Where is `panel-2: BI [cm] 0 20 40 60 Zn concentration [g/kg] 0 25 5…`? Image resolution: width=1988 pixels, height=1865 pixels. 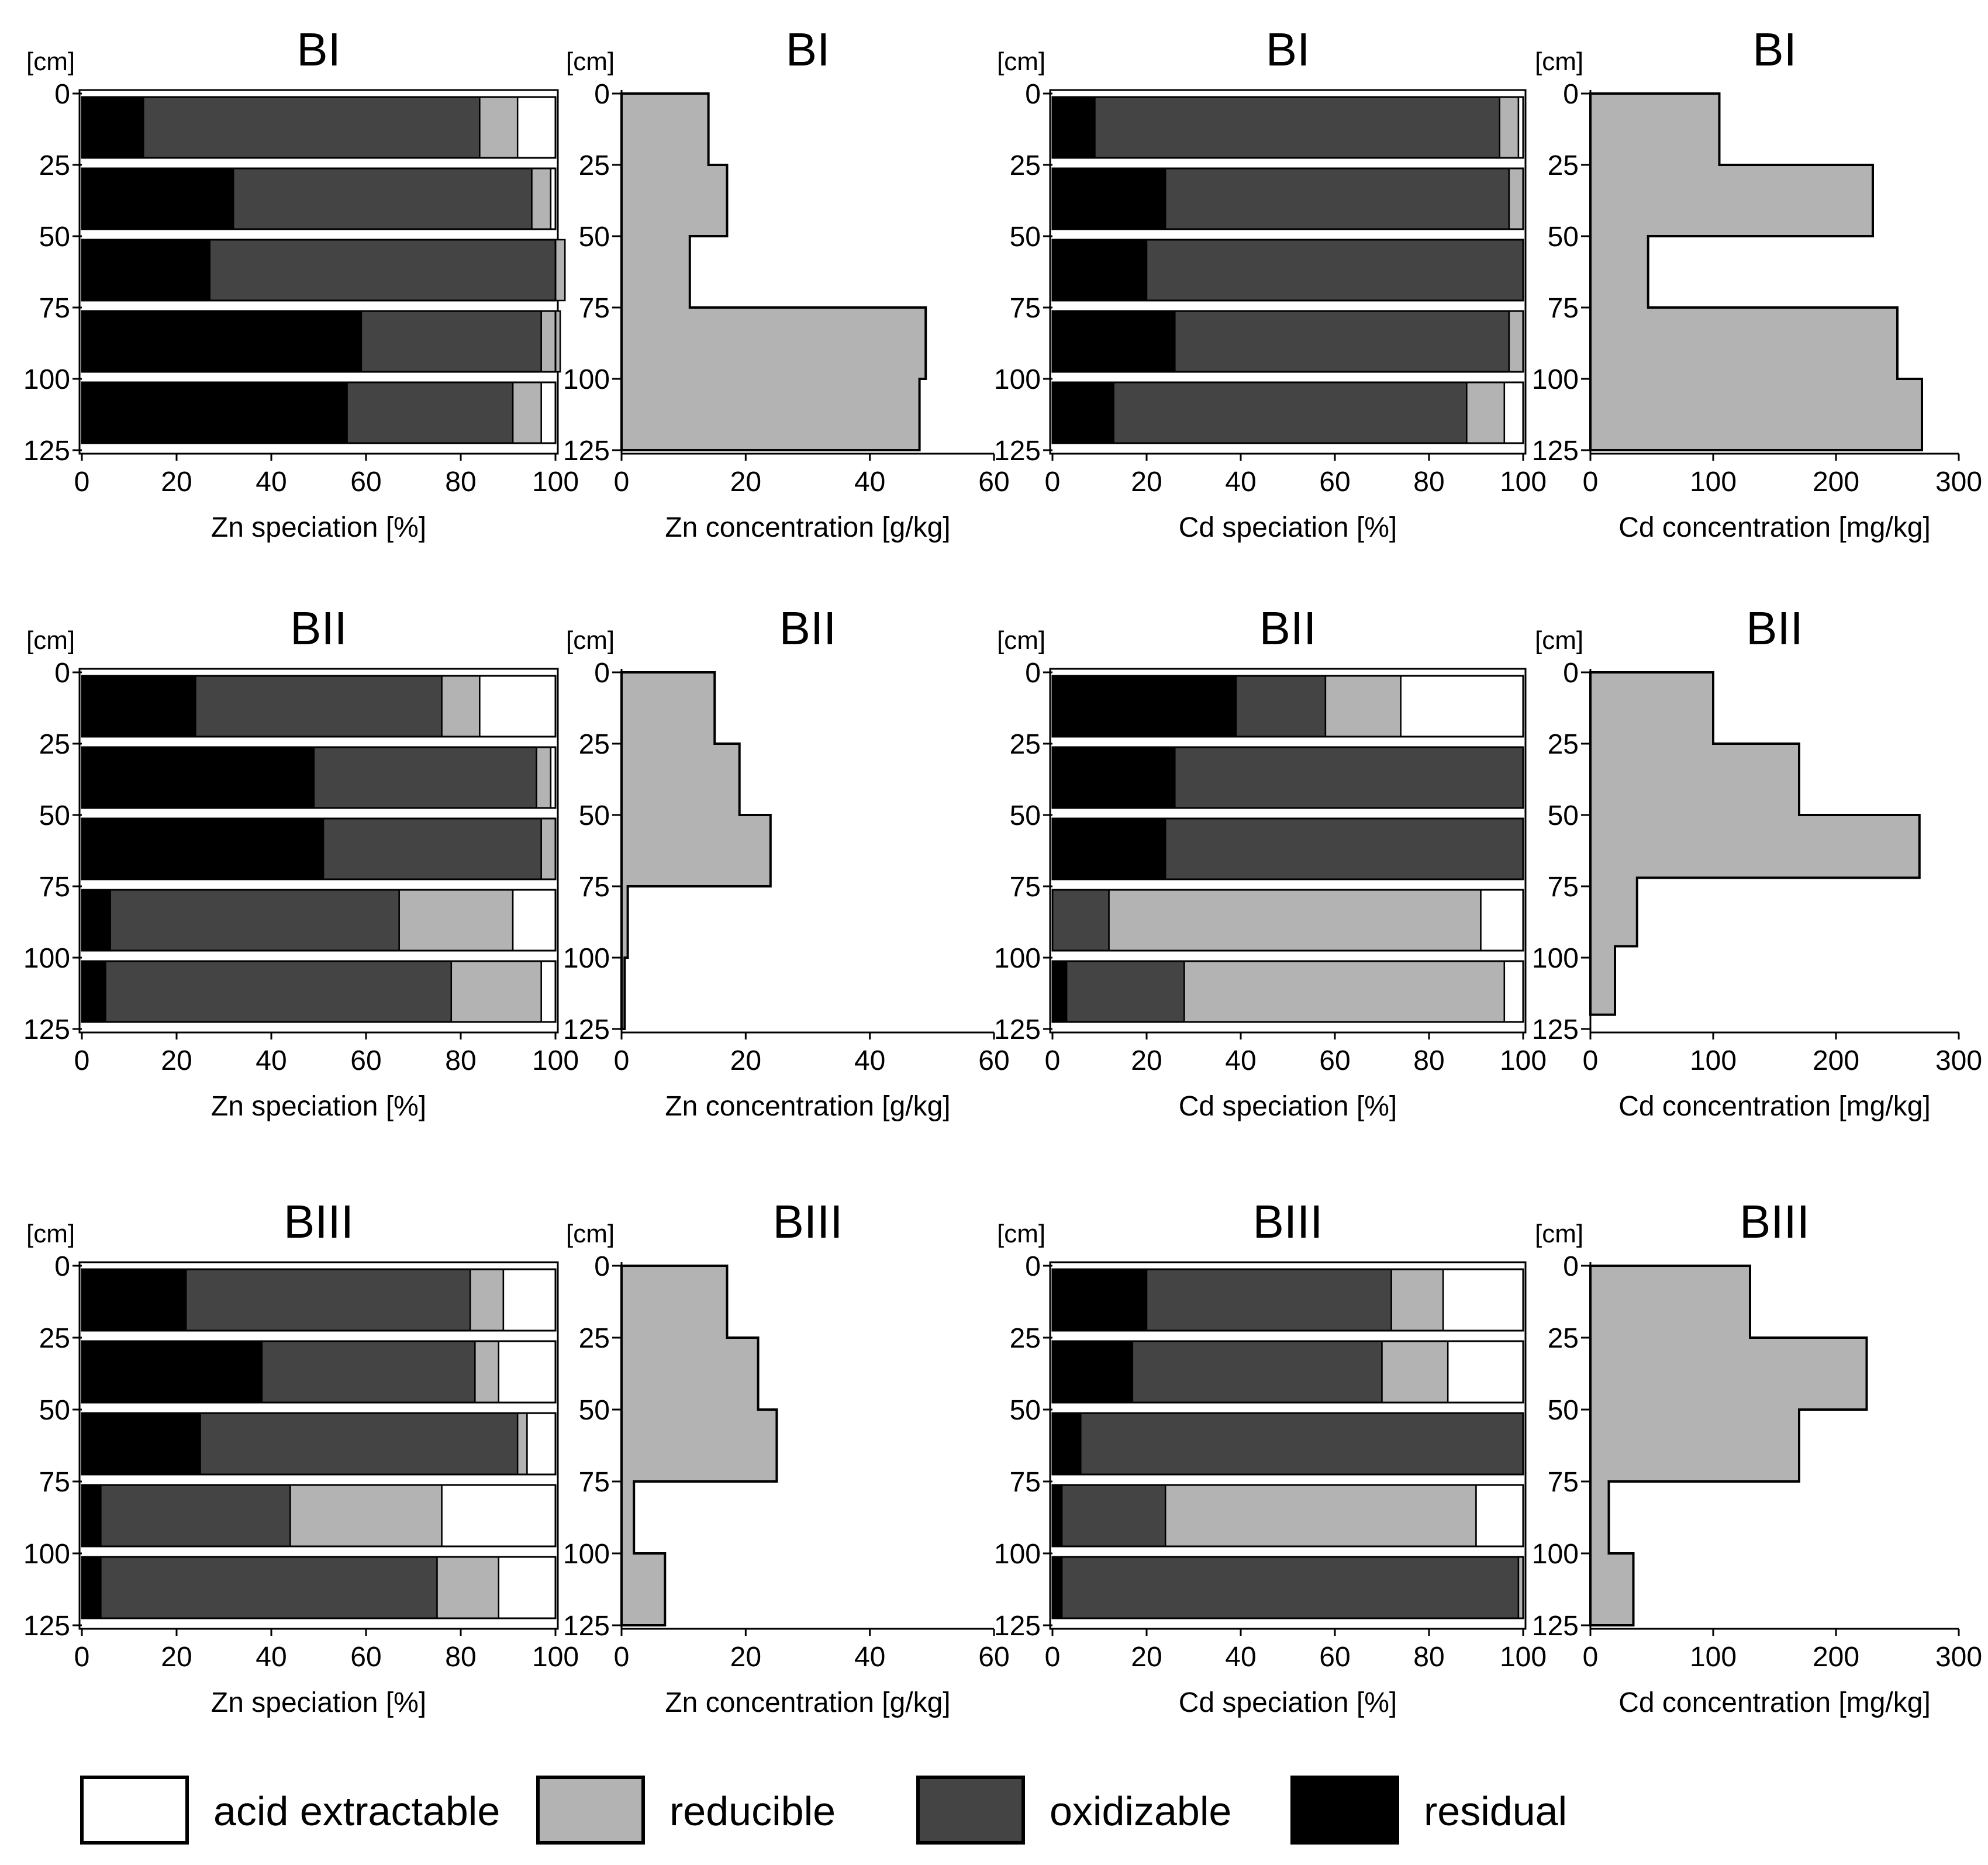 panel-2: BI [cm] 0 20 40 60 Zn concentration [g/kg] 0 25 5… is located at coordinates (786, 283).